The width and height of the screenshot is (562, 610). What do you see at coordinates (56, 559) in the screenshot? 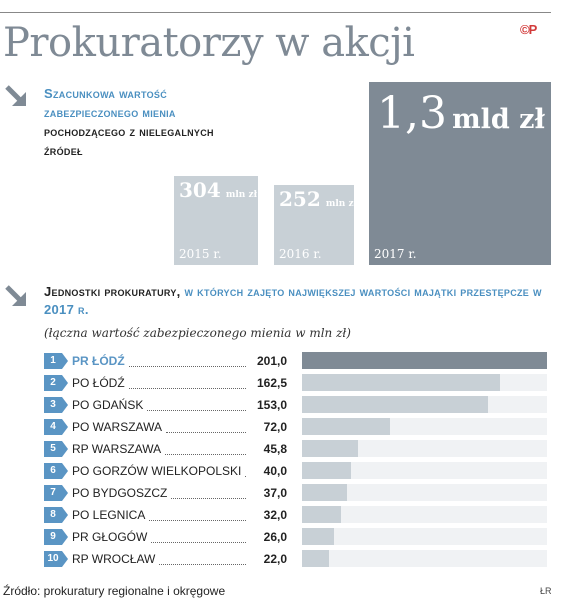
I see `rank-badge: 10` at bounding box center [56, 559].